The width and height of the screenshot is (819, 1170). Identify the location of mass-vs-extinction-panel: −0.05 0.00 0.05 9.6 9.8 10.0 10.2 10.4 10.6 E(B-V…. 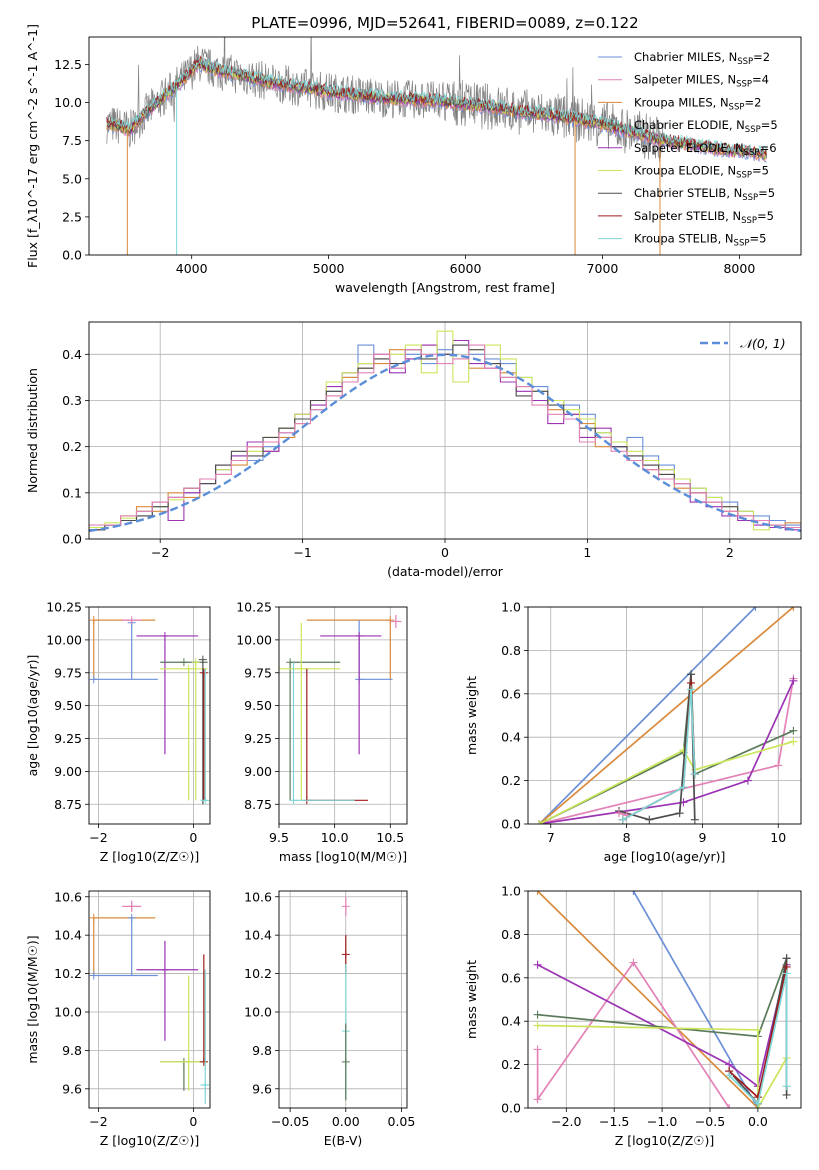
(329, 1018).